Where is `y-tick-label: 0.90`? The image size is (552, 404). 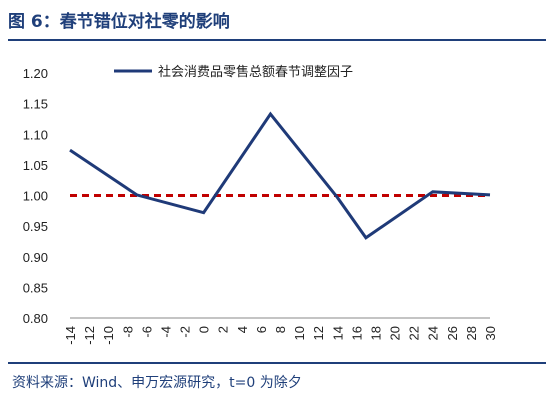
y-tick-label: 0.90 is located at coordinates (35, 257).